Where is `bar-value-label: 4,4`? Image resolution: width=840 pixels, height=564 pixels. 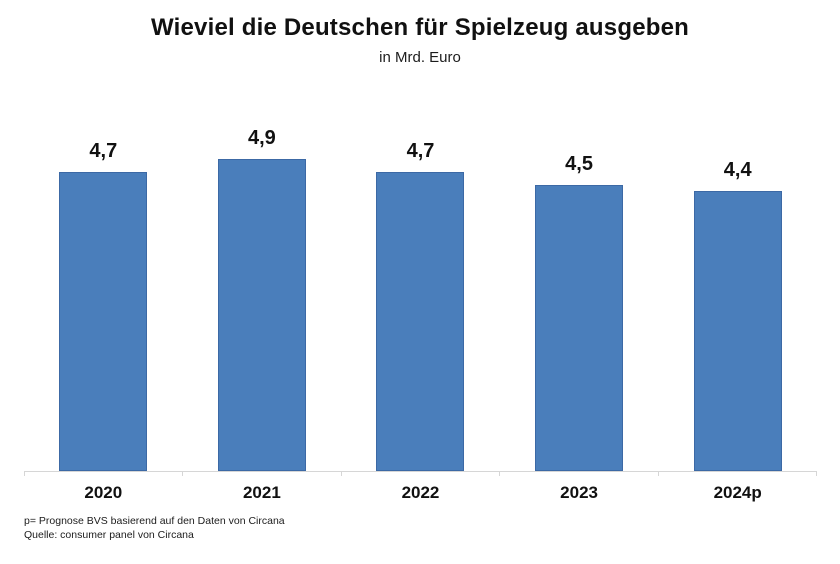 bar-value-label: 4,4 is located at coordinates (737, 170).